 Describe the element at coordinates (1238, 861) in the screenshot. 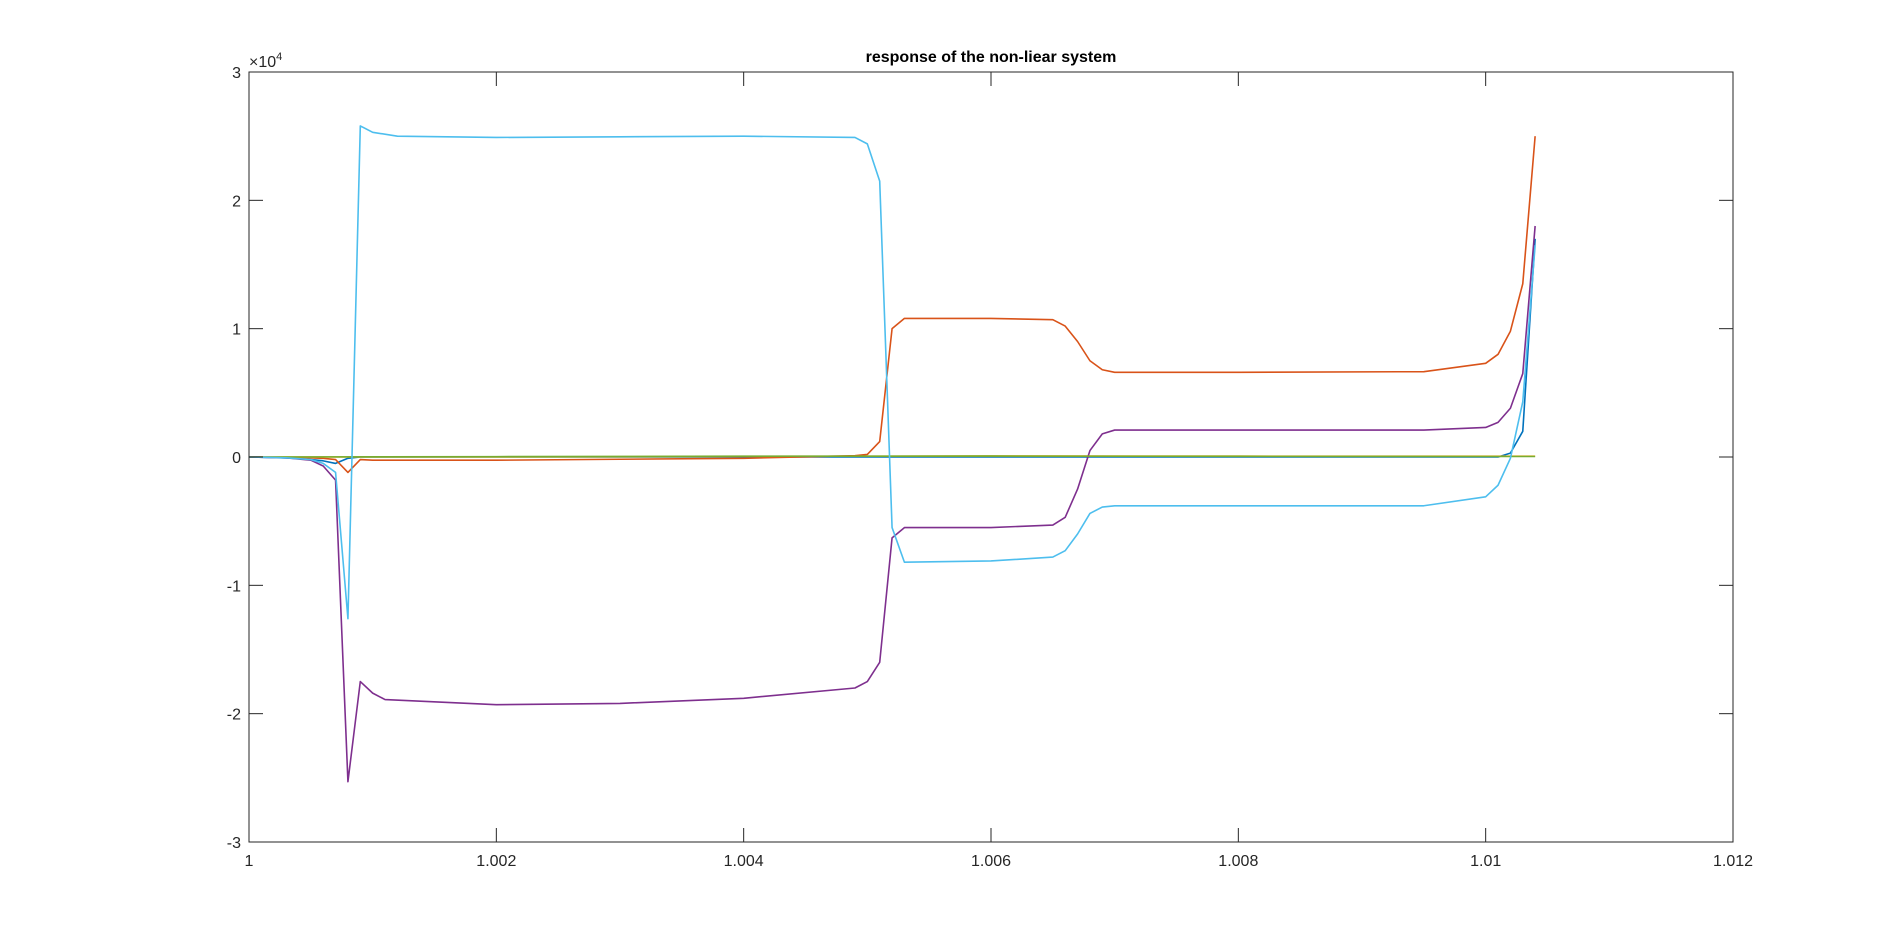

I see `x-tick-label: 1.008` at that location.